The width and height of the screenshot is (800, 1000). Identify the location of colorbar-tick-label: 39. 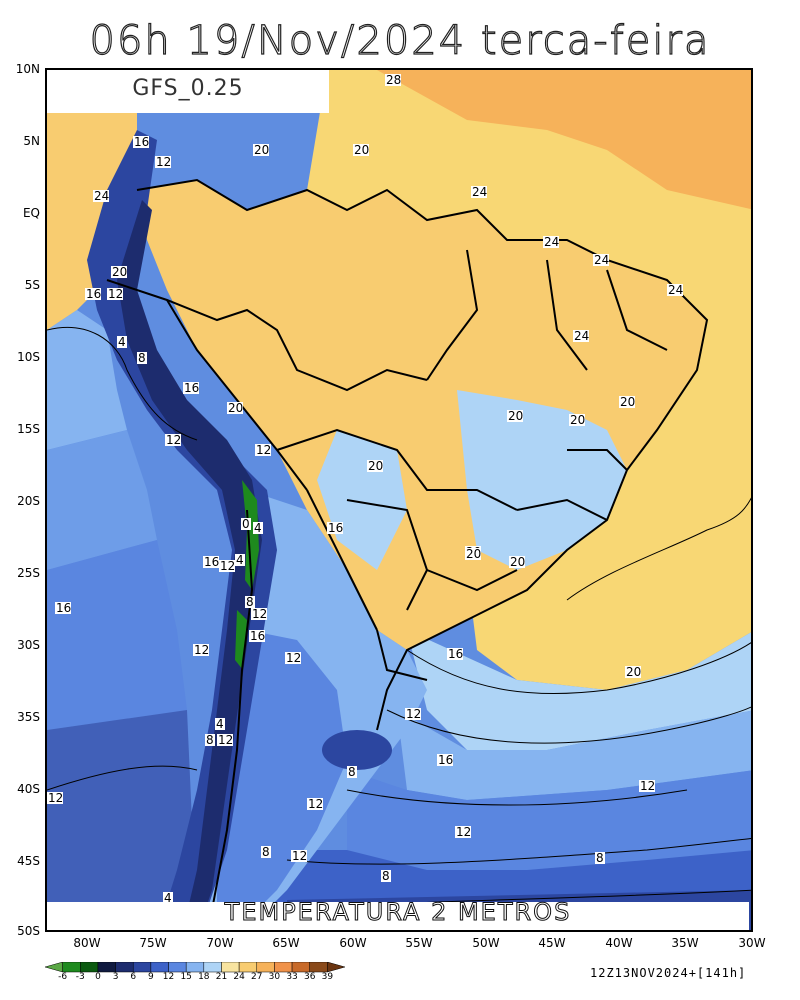
(327, 977).